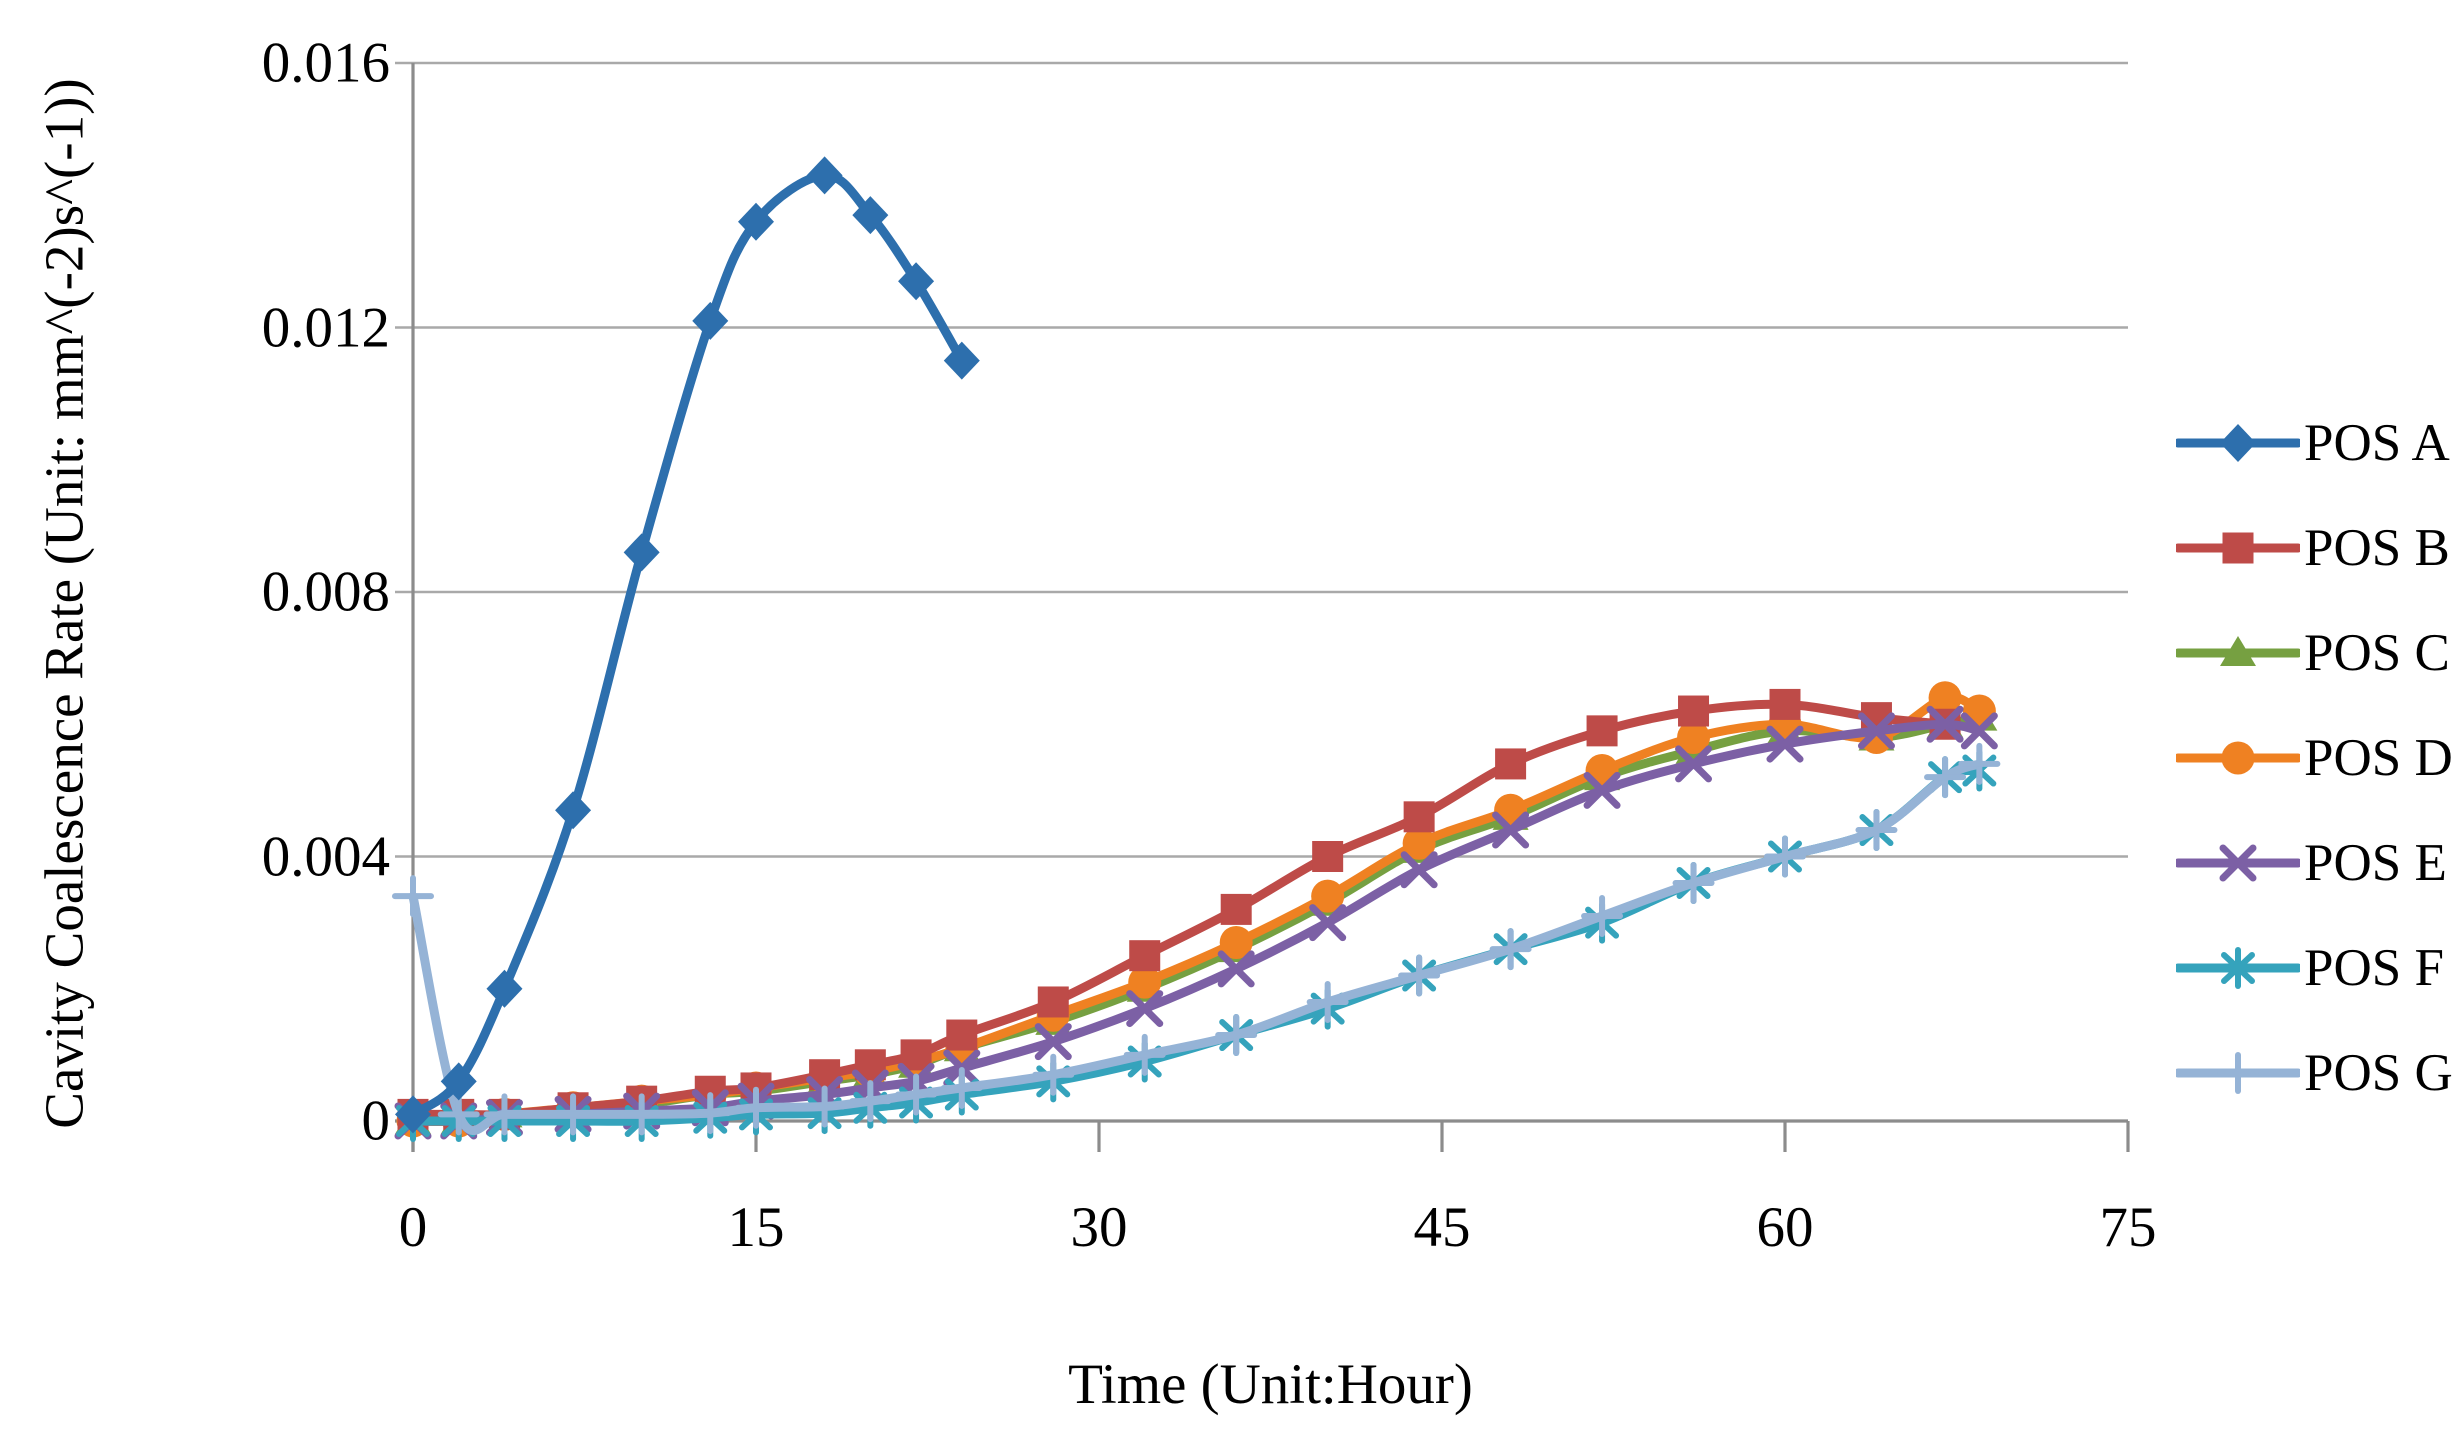 This screenshot has height=1447, width=2463. Describe the element at coordinates (325, 327) in the screenshot. I see `y-tick-label: 0.012` at that location.